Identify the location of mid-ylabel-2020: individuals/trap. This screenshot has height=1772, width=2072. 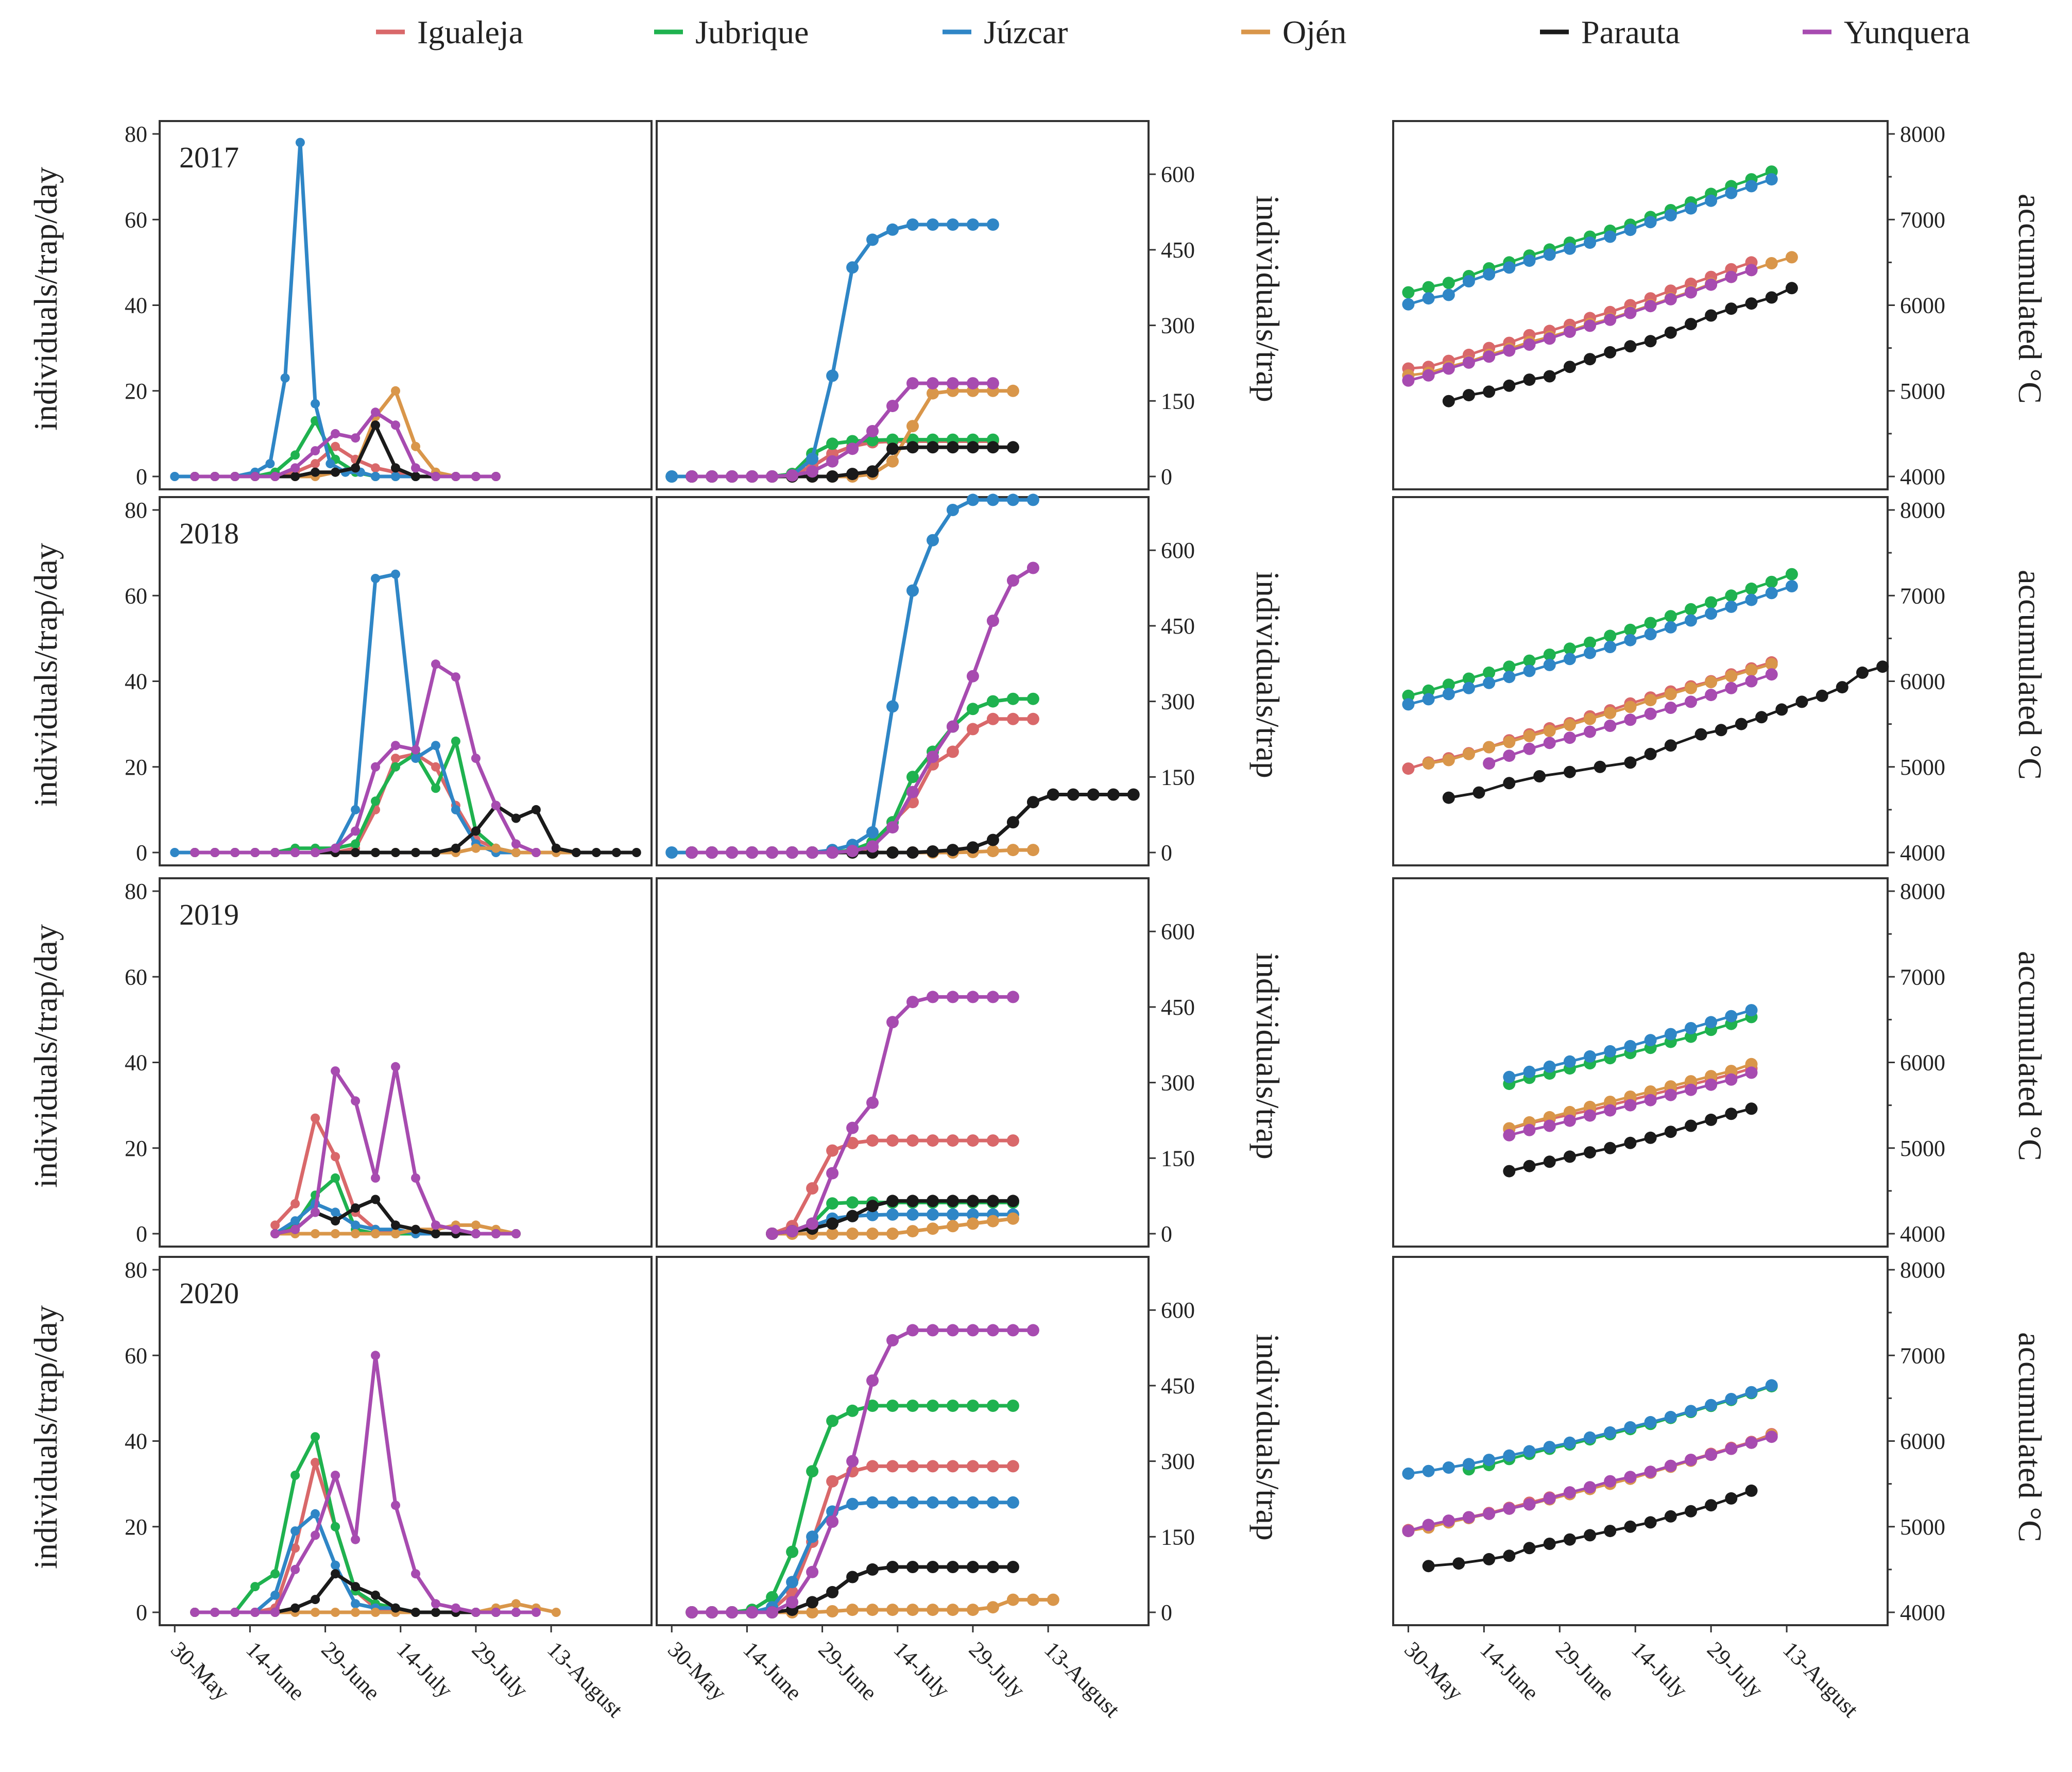
(1267, 1437).